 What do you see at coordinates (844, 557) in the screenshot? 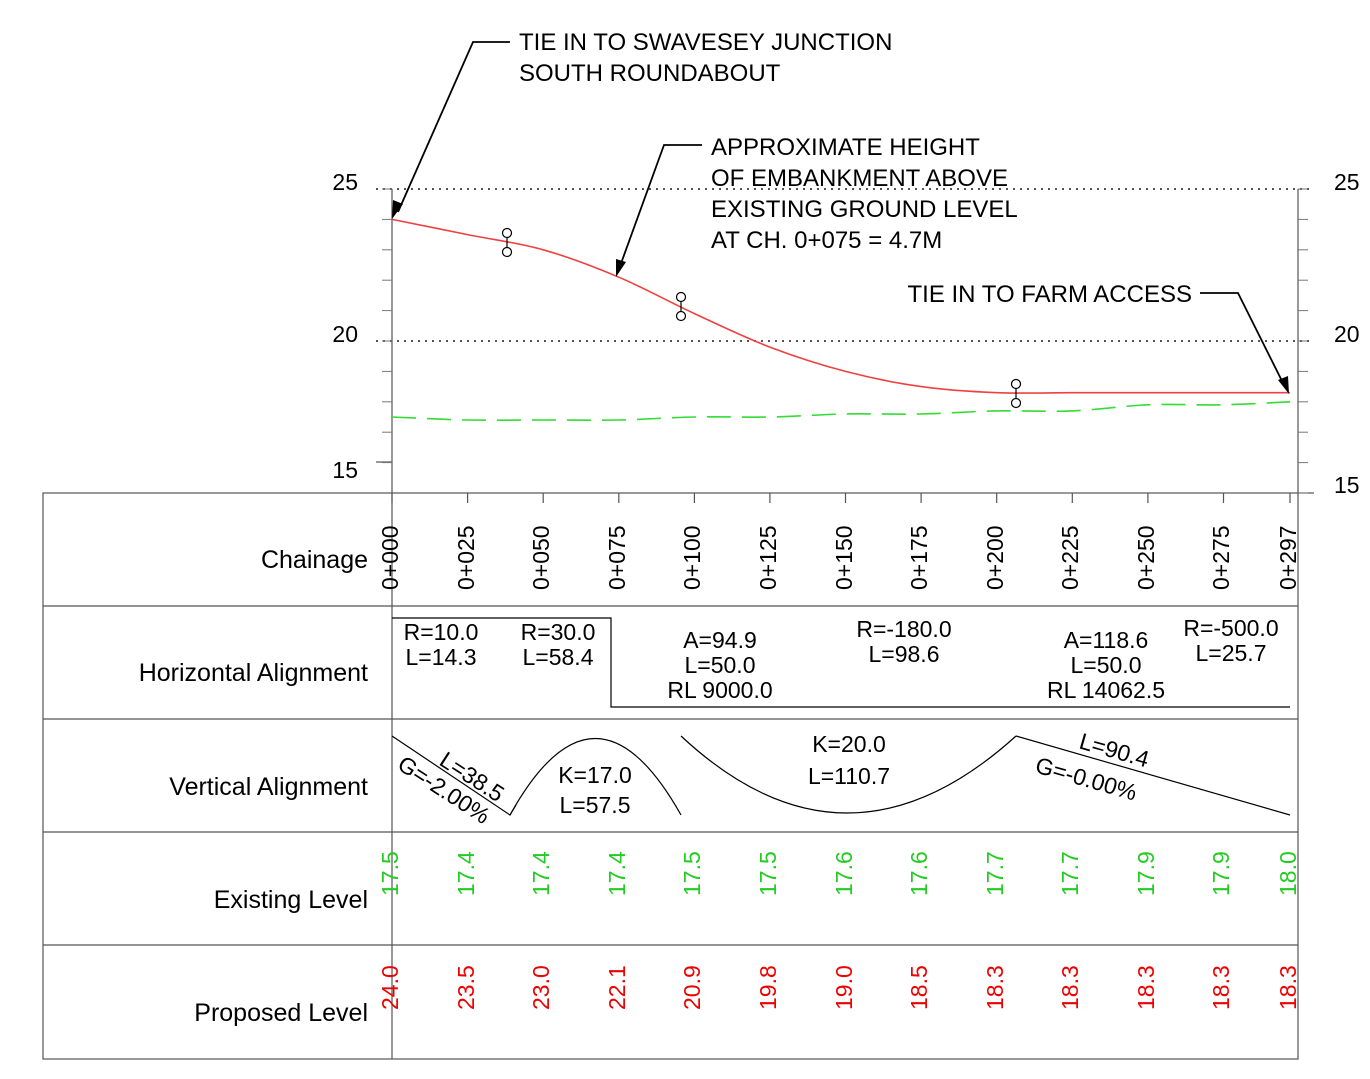
I see `chainage-label: 0+150` at bounding box center [844, 557].